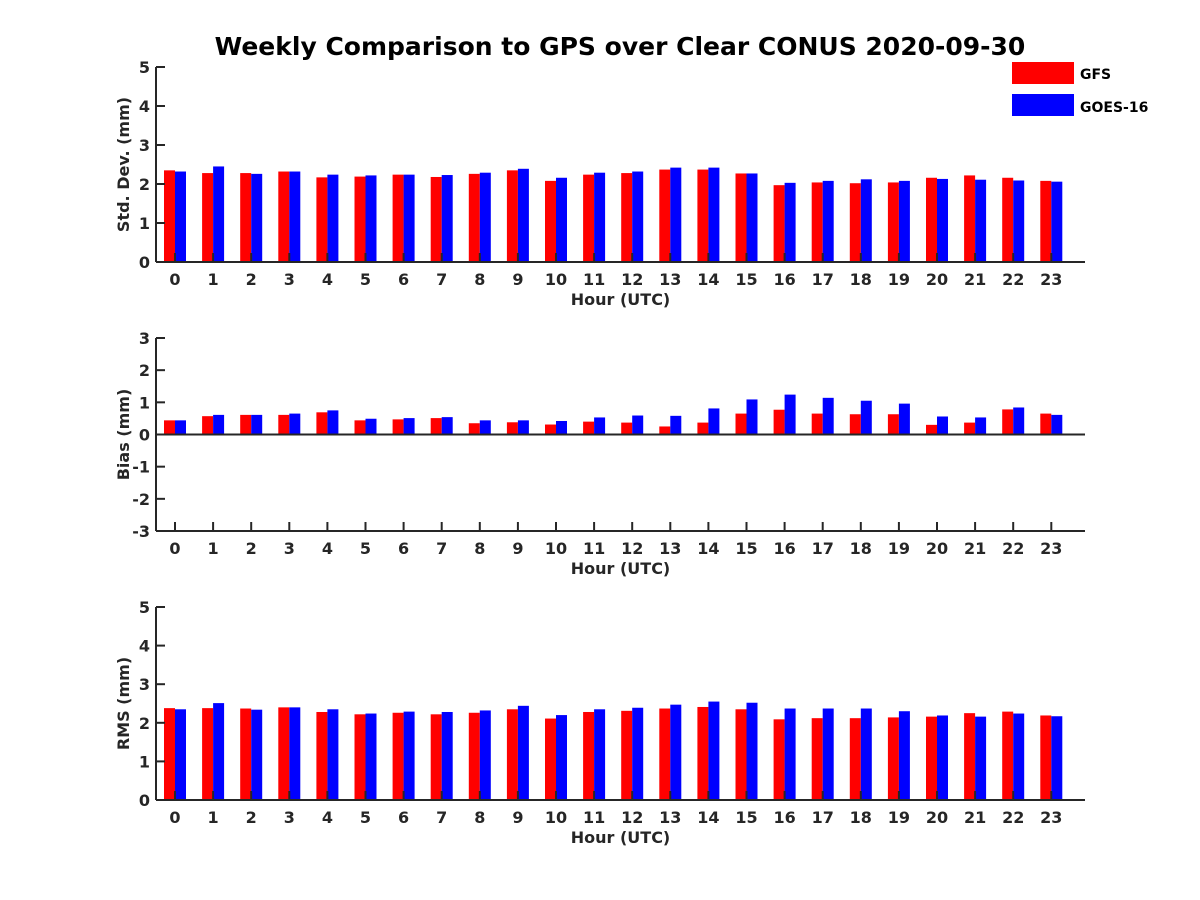 The height and width of the screenshot is (900, 1200). What do you see at coordinates (1043, 73) in the screenshot?
I see `legend-swatch-gfs` at bounding box center [1043, 73].